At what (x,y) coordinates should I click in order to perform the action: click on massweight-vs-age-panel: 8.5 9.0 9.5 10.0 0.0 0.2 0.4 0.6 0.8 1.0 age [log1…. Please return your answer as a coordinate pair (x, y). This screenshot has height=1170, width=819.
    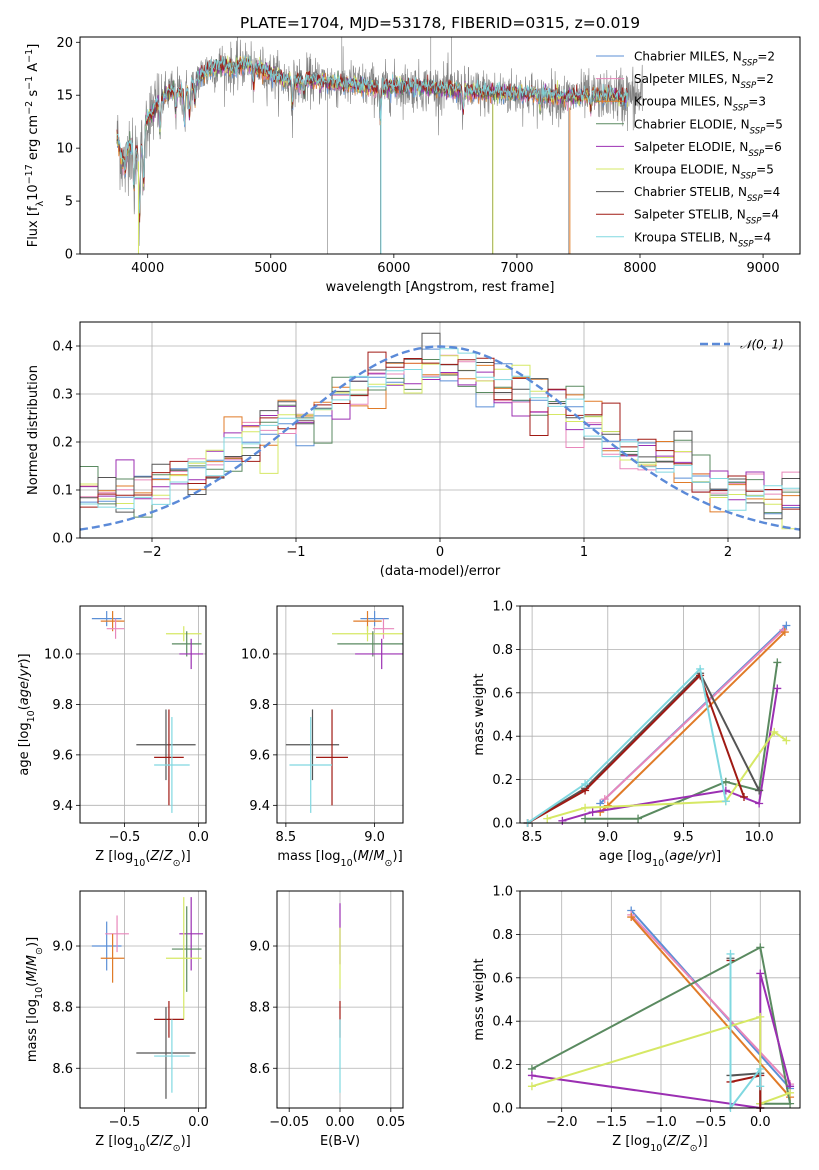
    Looking at the image, I should click on (636, 734).